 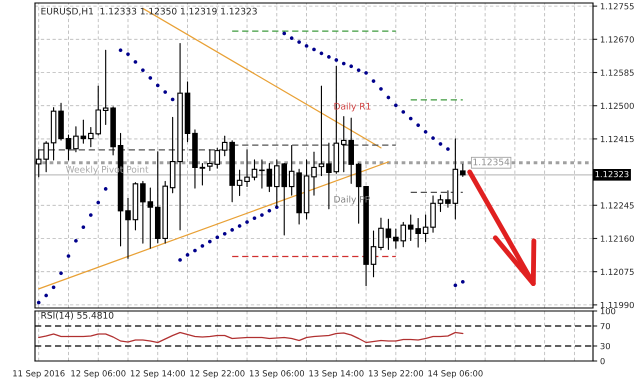 I want to click on y-tick-label: 1.12755, so click(x=617, y=6).